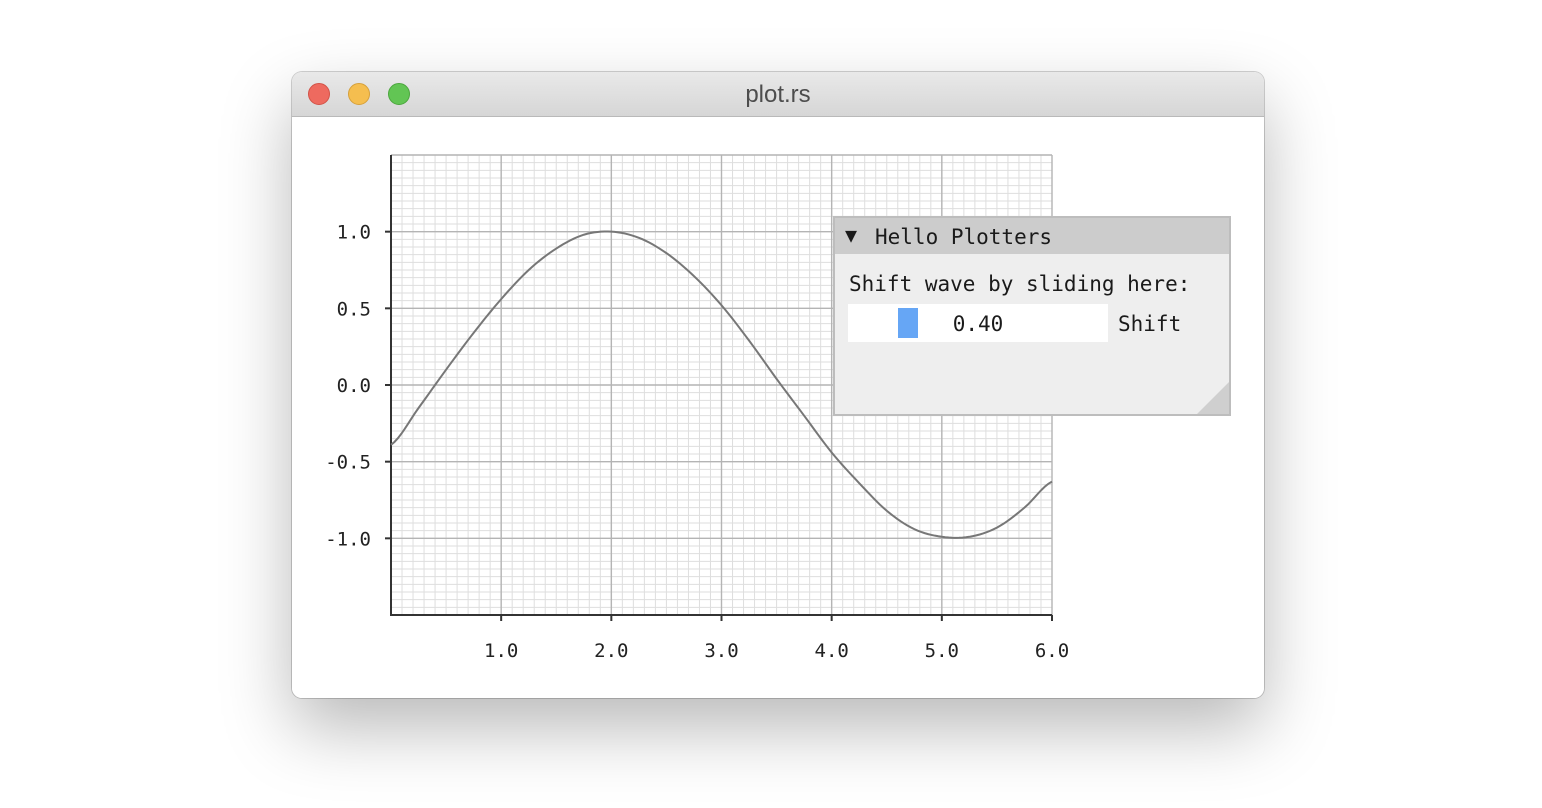  I want to click on slider-instruction-label: Shift wave by sliding here:, so click(1020, 284).